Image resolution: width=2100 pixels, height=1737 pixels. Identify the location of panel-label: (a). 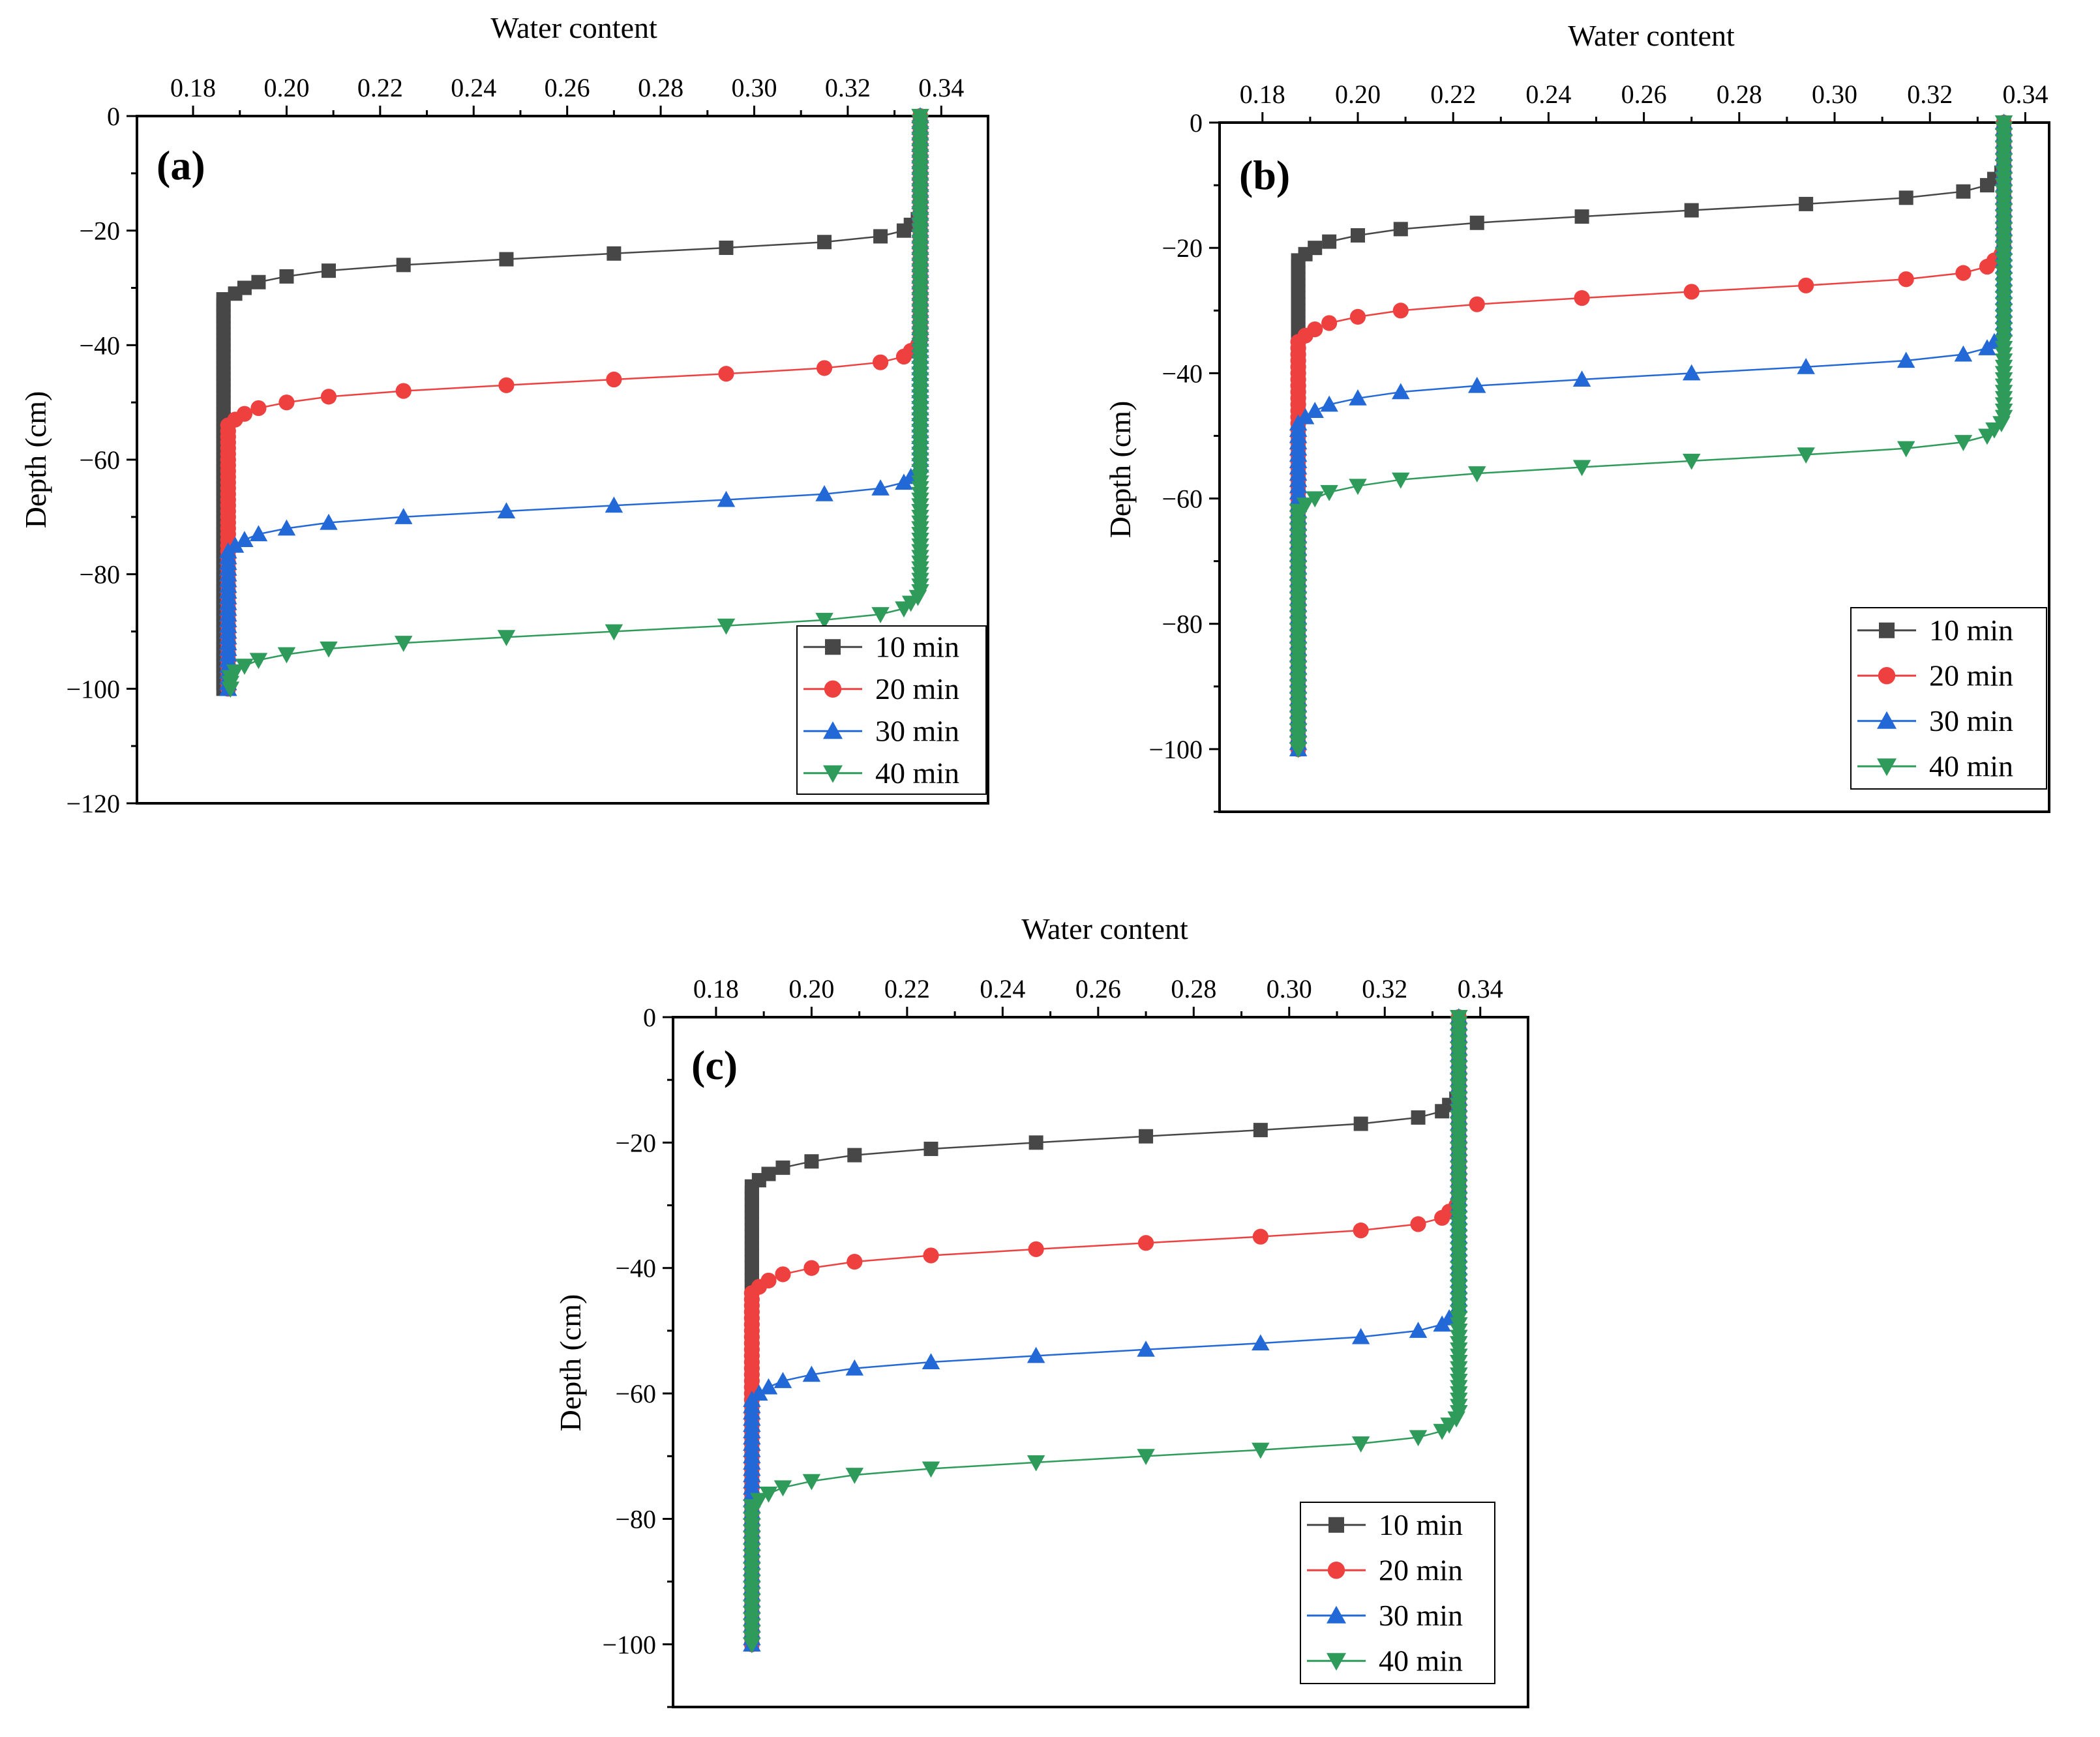
(181, 165).